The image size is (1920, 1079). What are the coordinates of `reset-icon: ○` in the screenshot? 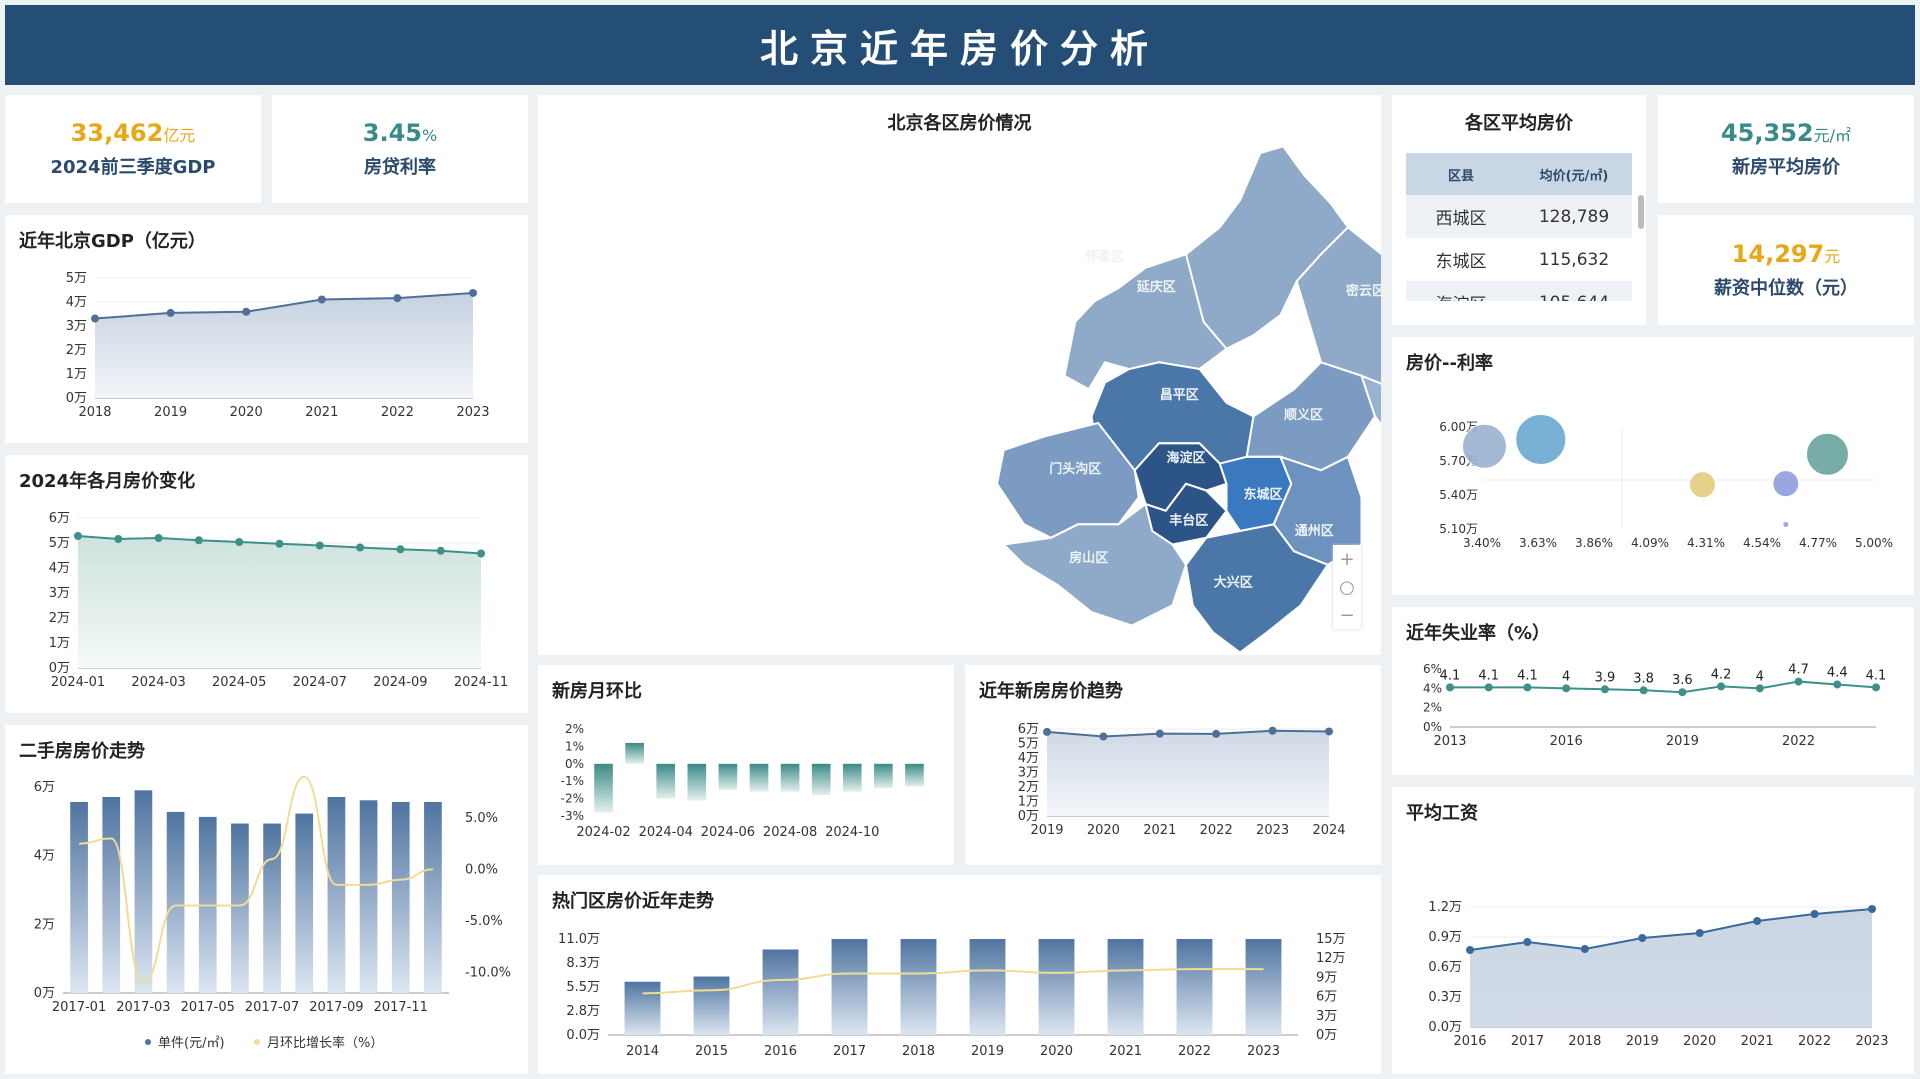 It's located at (1347, 587).